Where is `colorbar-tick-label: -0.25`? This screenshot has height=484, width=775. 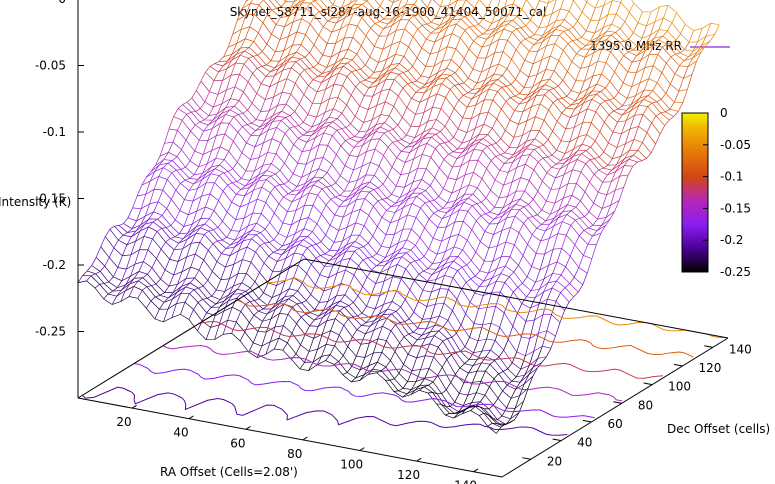
colorbar-tick-label: -0.25 is located at coordinates (735, 272).